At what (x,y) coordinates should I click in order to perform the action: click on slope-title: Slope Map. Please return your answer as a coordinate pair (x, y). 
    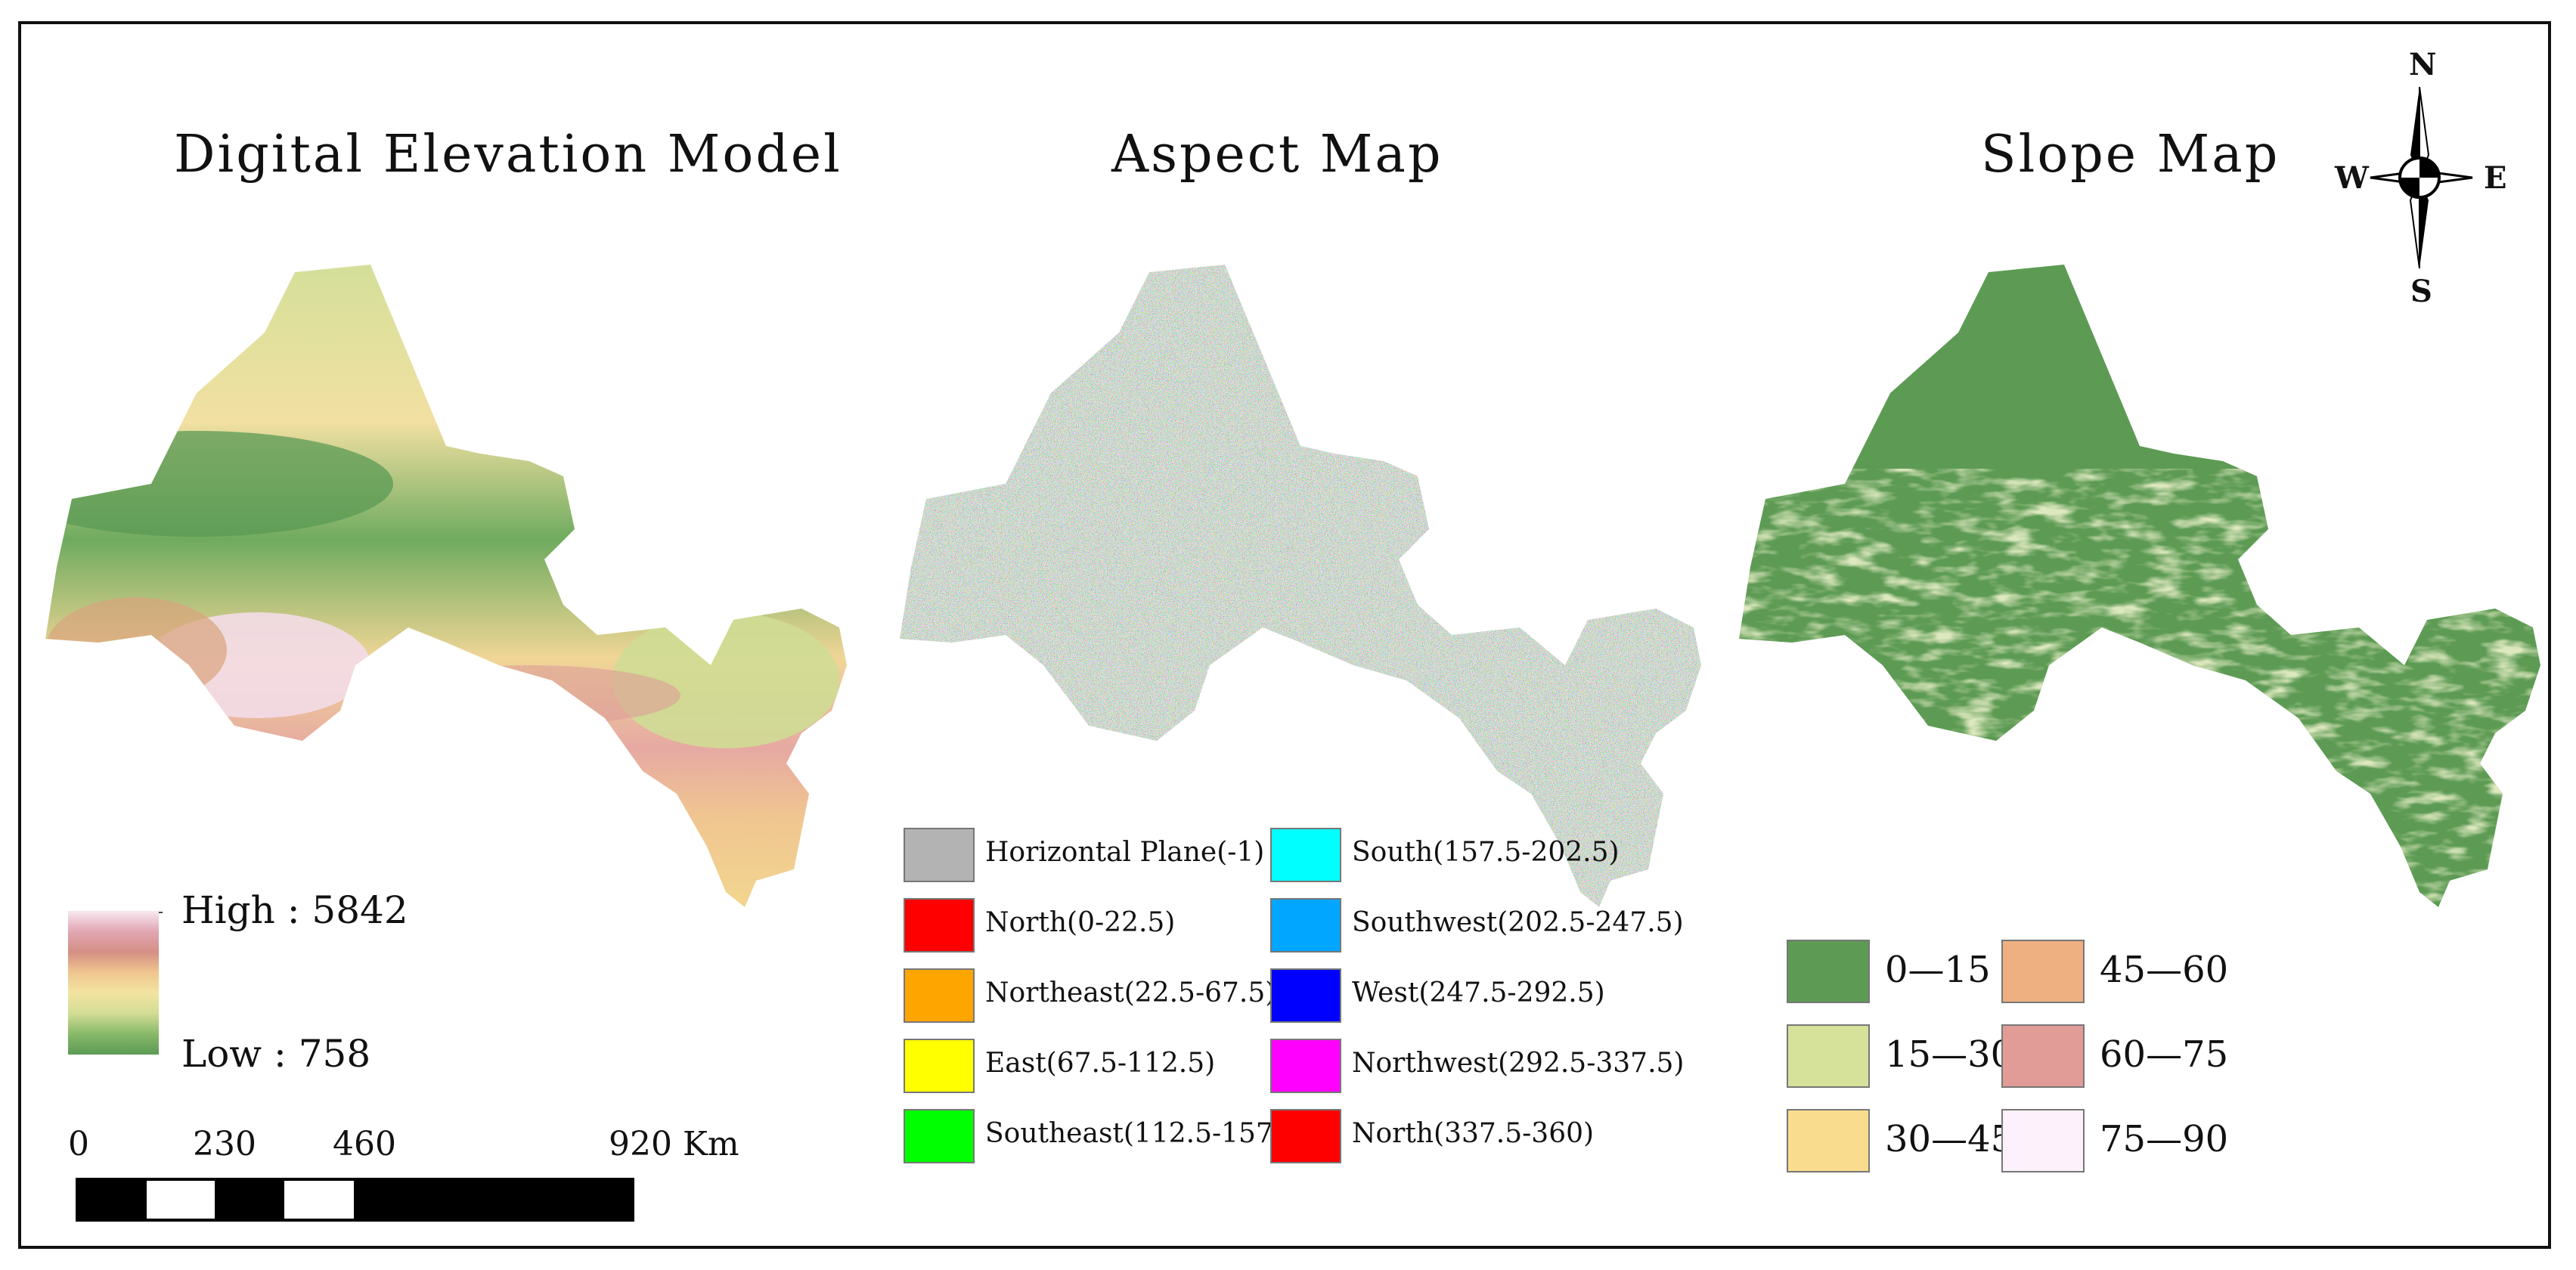
    Looking at the image, I should click on (2130, 155).